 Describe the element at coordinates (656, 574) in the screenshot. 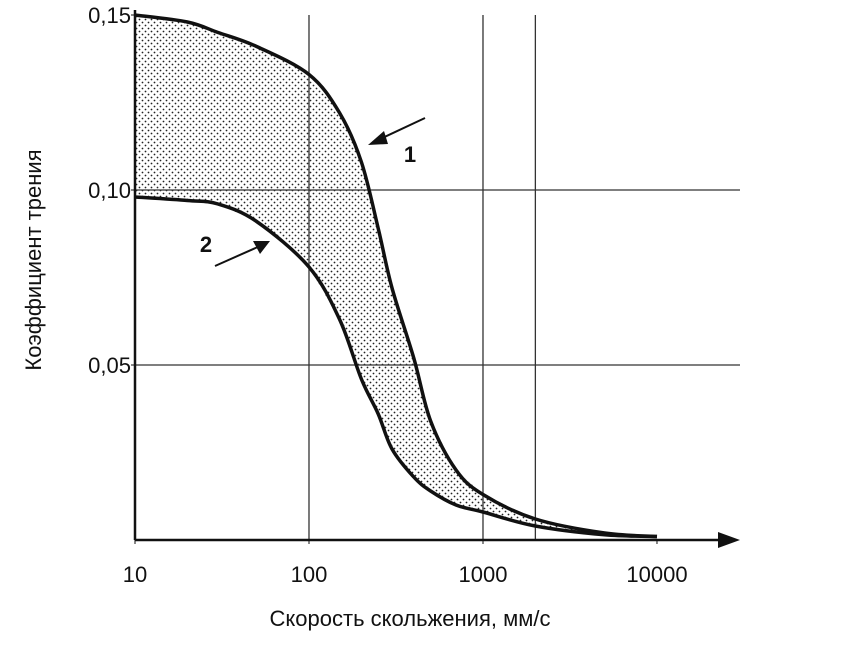

I see `x-tick-label: 10000` at that location.